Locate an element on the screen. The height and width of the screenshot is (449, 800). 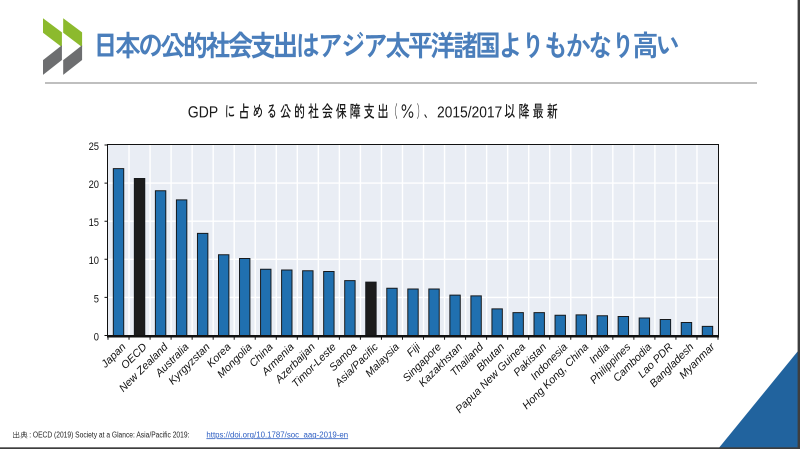
svg-text: 15 is located at coordinates (94, 223).